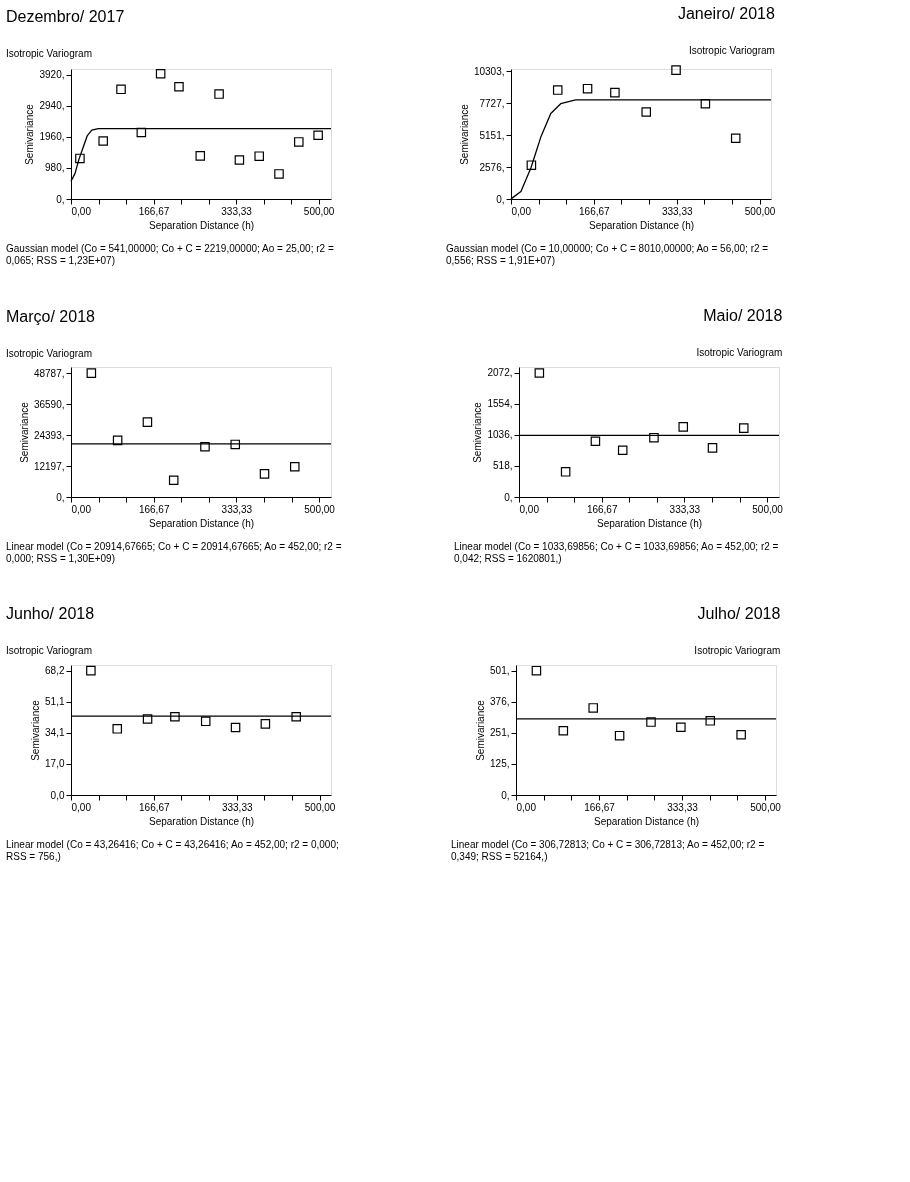 This screenshot has height=1182, width=910. I want to click on y-tick-label: 1036,, so click(500, 435).